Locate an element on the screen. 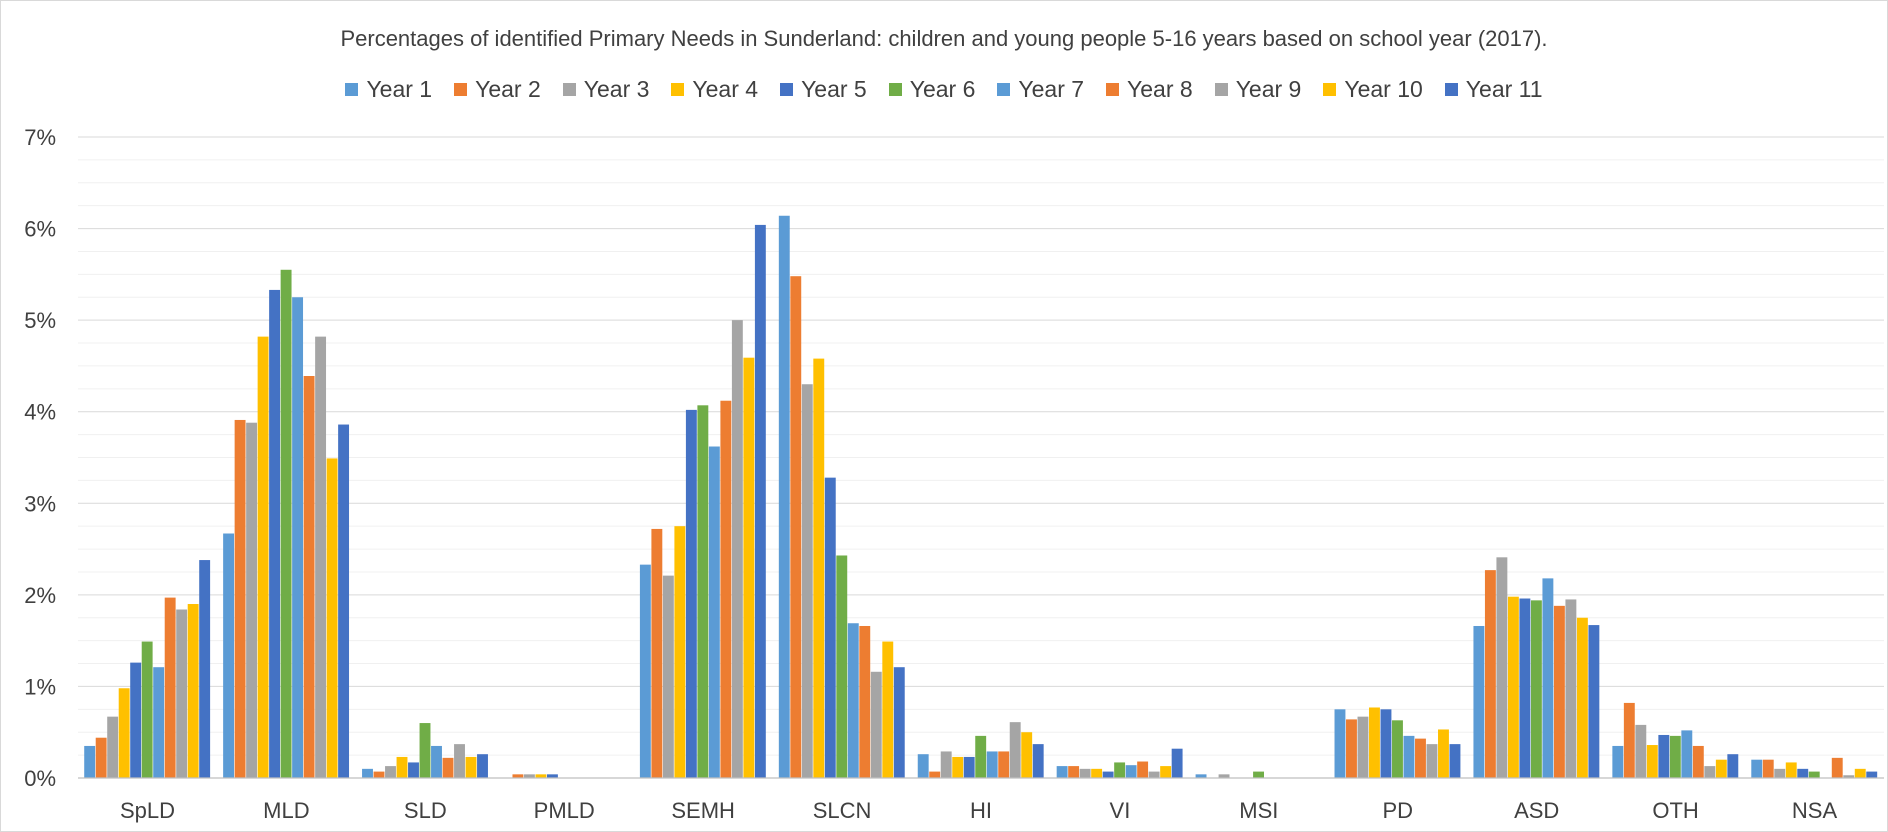 The image size is (1888, 832). legend-label: Year 6 is located at coordinates (942, 89).